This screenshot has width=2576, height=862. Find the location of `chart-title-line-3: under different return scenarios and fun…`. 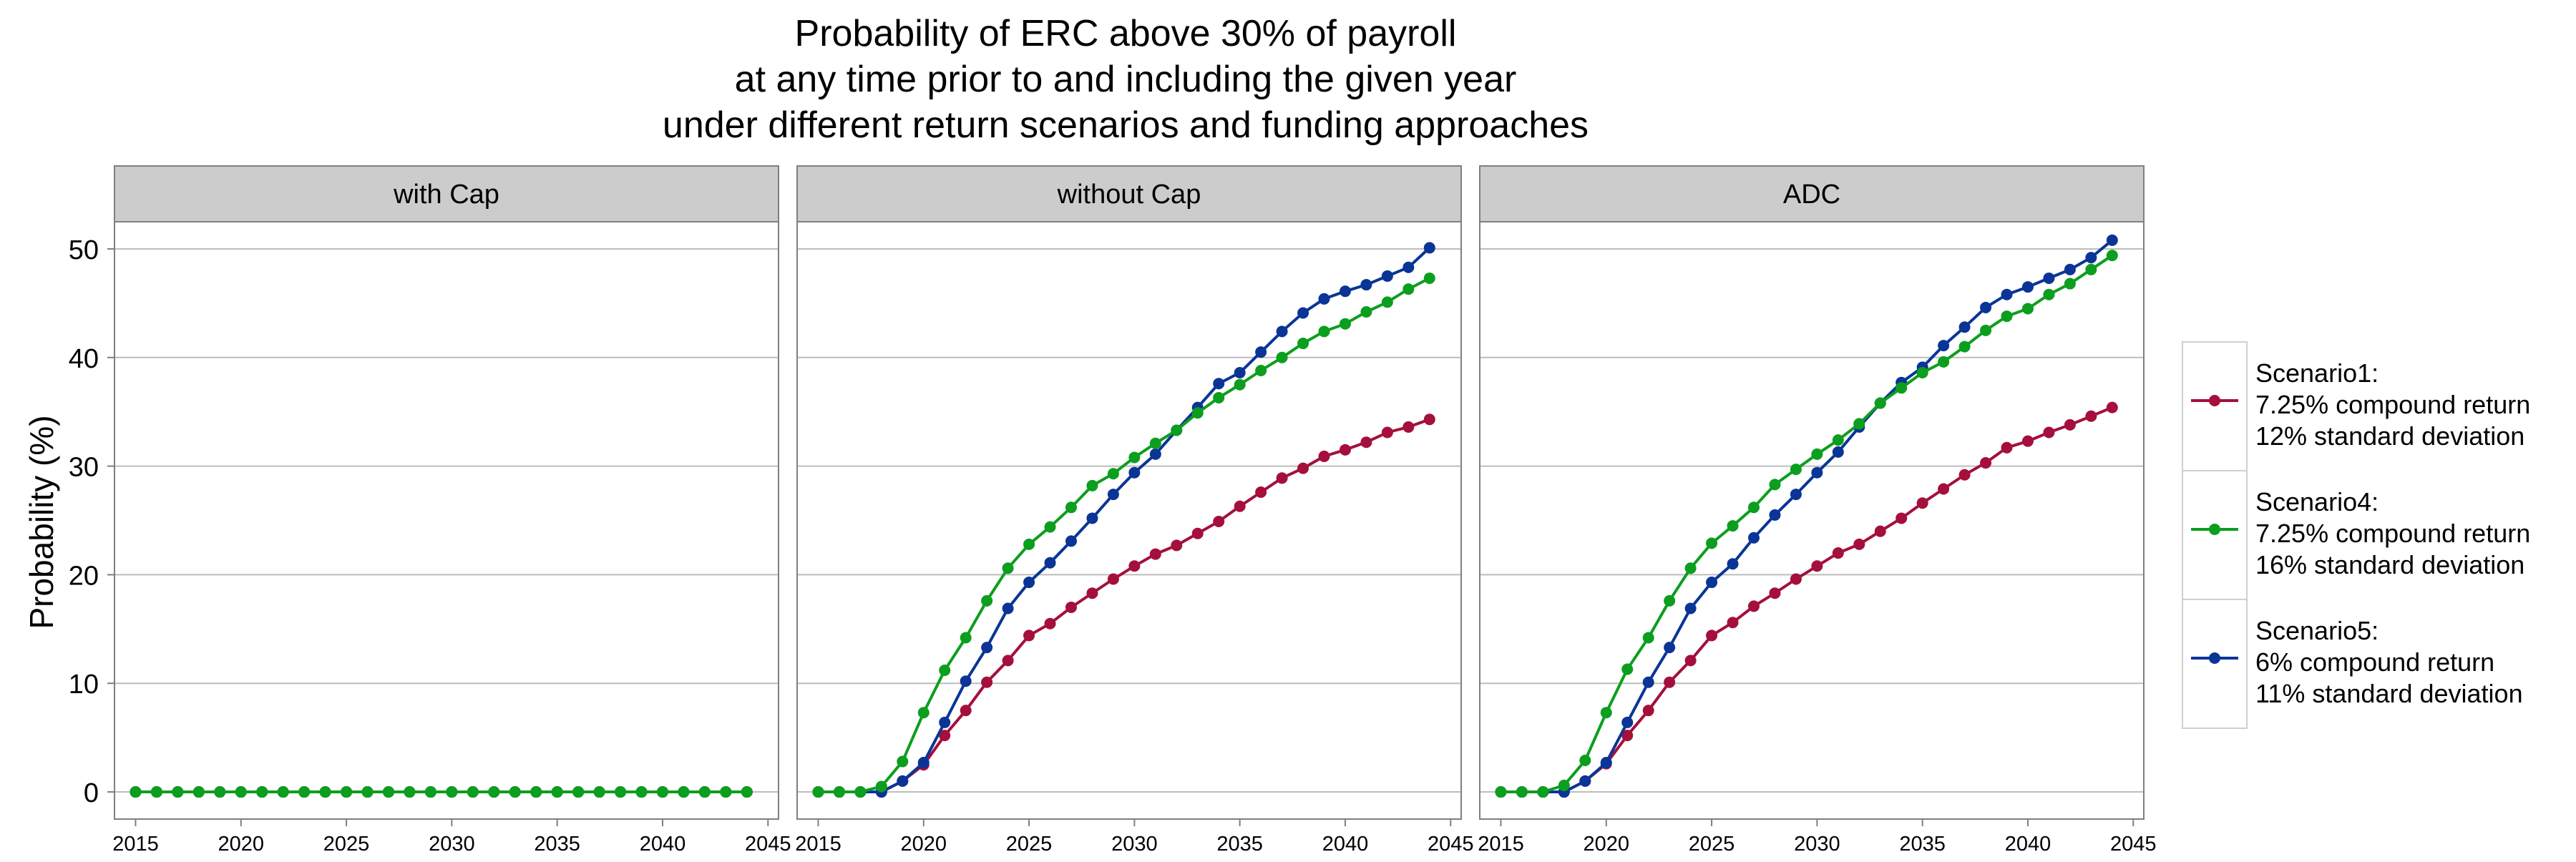

chart-title-line-3: under different return scenarios and fun… is located at coordinates (1126, 125).